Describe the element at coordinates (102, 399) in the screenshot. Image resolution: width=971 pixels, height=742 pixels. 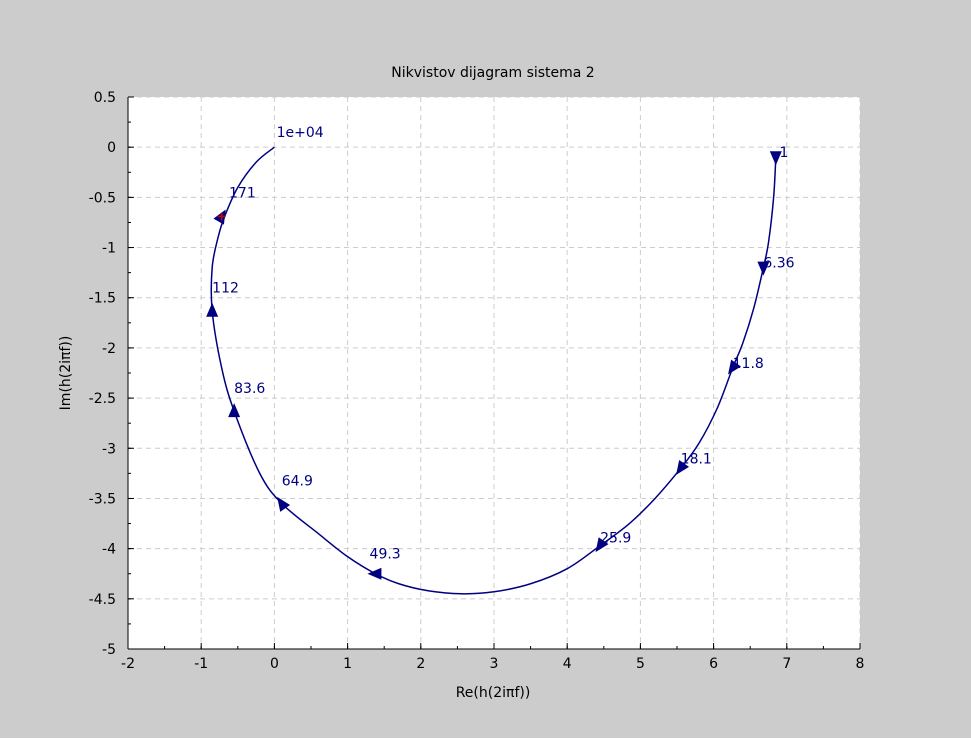
I see `y-tick-label: -2.5` at that location.